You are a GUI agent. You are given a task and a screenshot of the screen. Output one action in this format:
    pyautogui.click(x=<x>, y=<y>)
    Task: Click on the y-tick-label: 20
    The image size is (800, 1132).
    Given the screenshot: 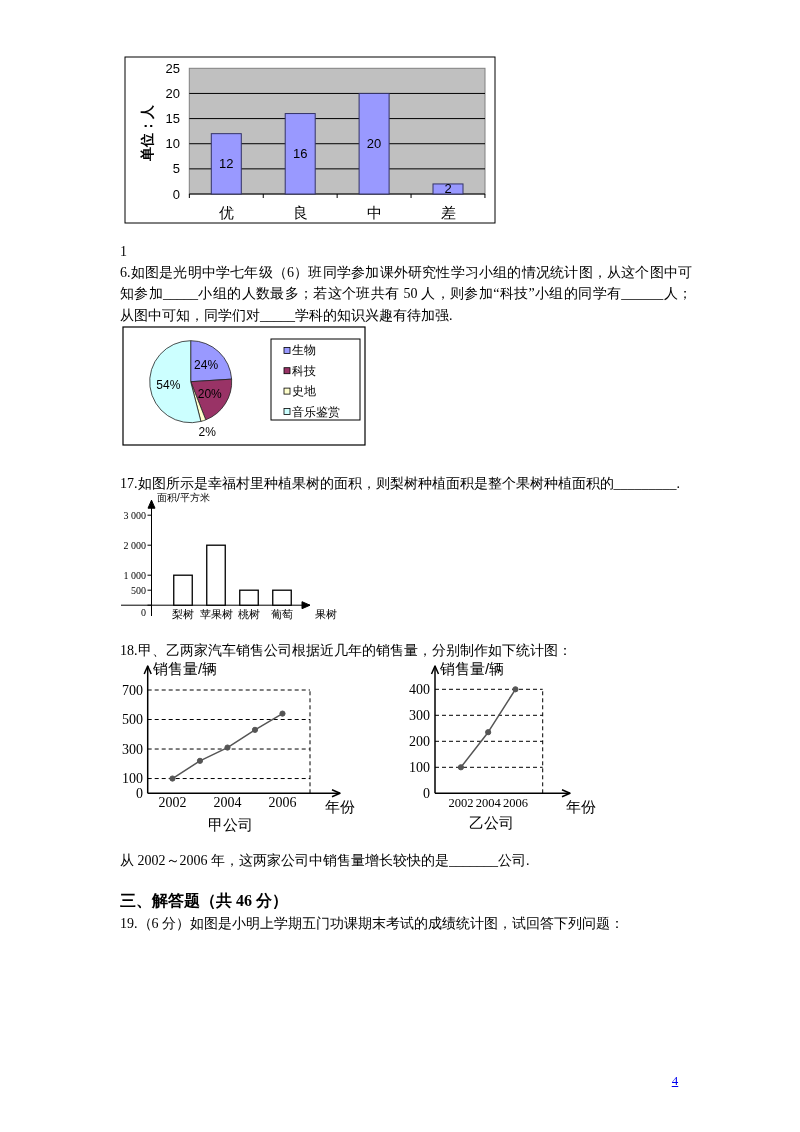 What is the action you would take?
    pyautogui.click(x=172, y=93)
    